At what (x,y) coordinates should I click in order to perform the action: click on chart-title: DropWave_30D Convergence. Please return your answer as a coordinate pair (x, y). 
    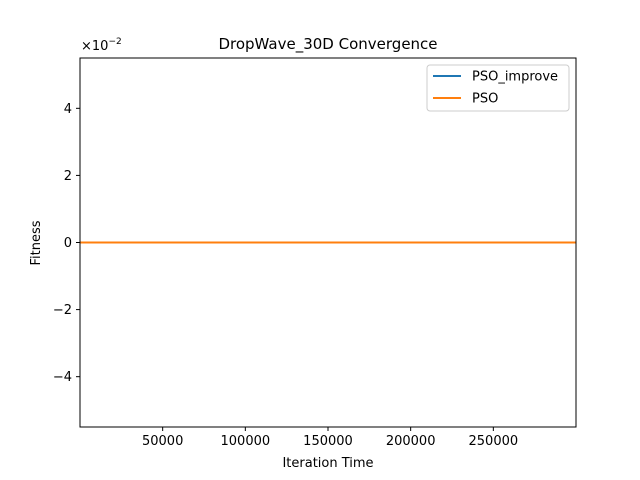
    Looking at the image, I should click on (327, 44).